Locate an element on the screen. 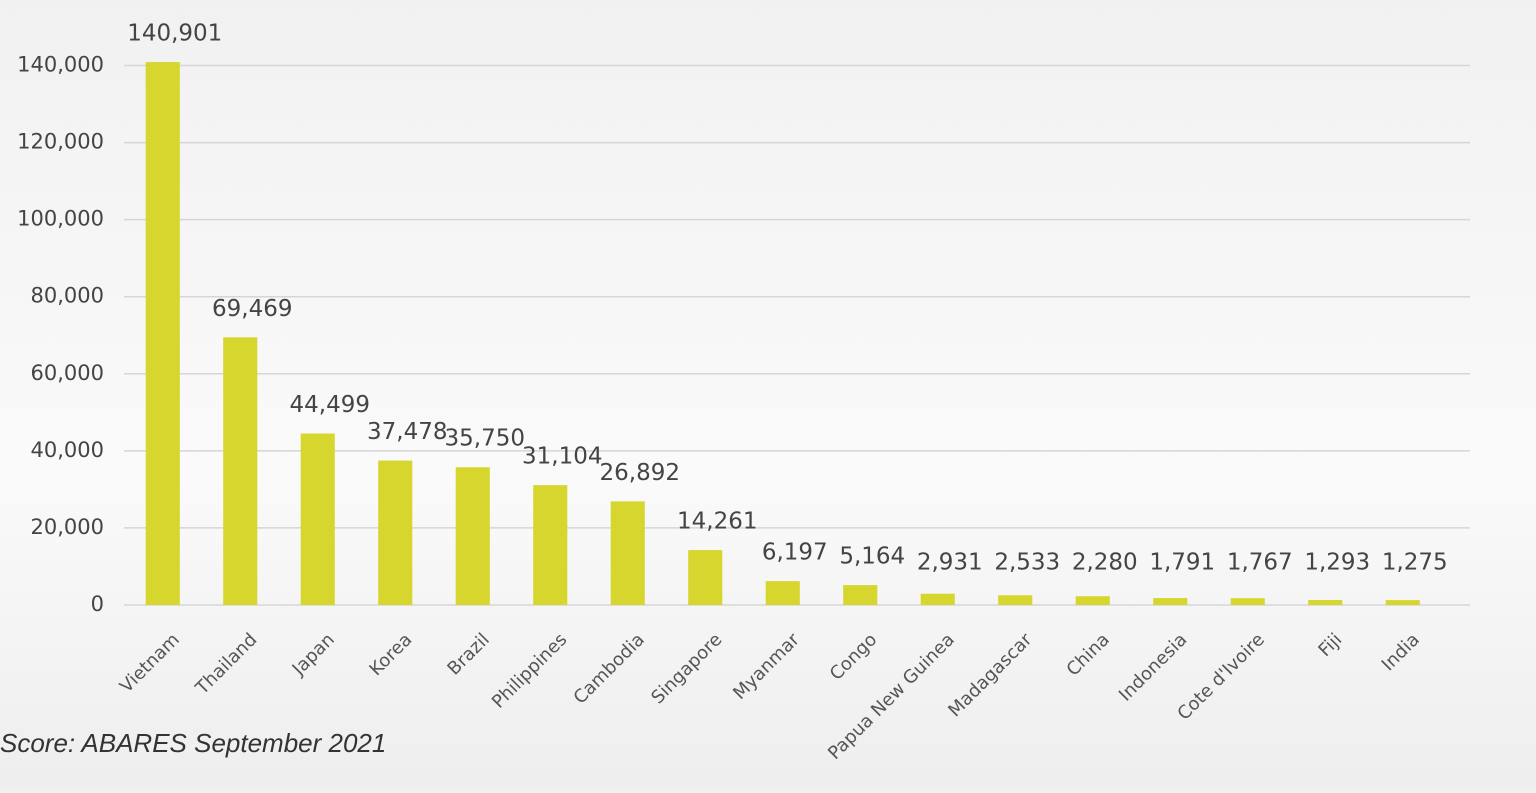  x-tick-label: India is located at coordinates (1401, 652).